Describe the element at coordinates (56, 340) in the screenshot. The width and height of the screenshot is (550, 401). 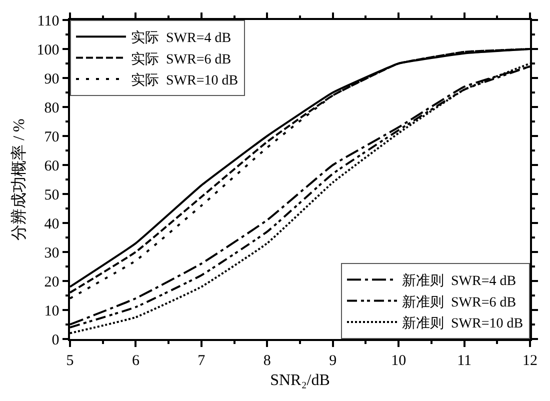
I see `y-tick-label: 0` at that location.